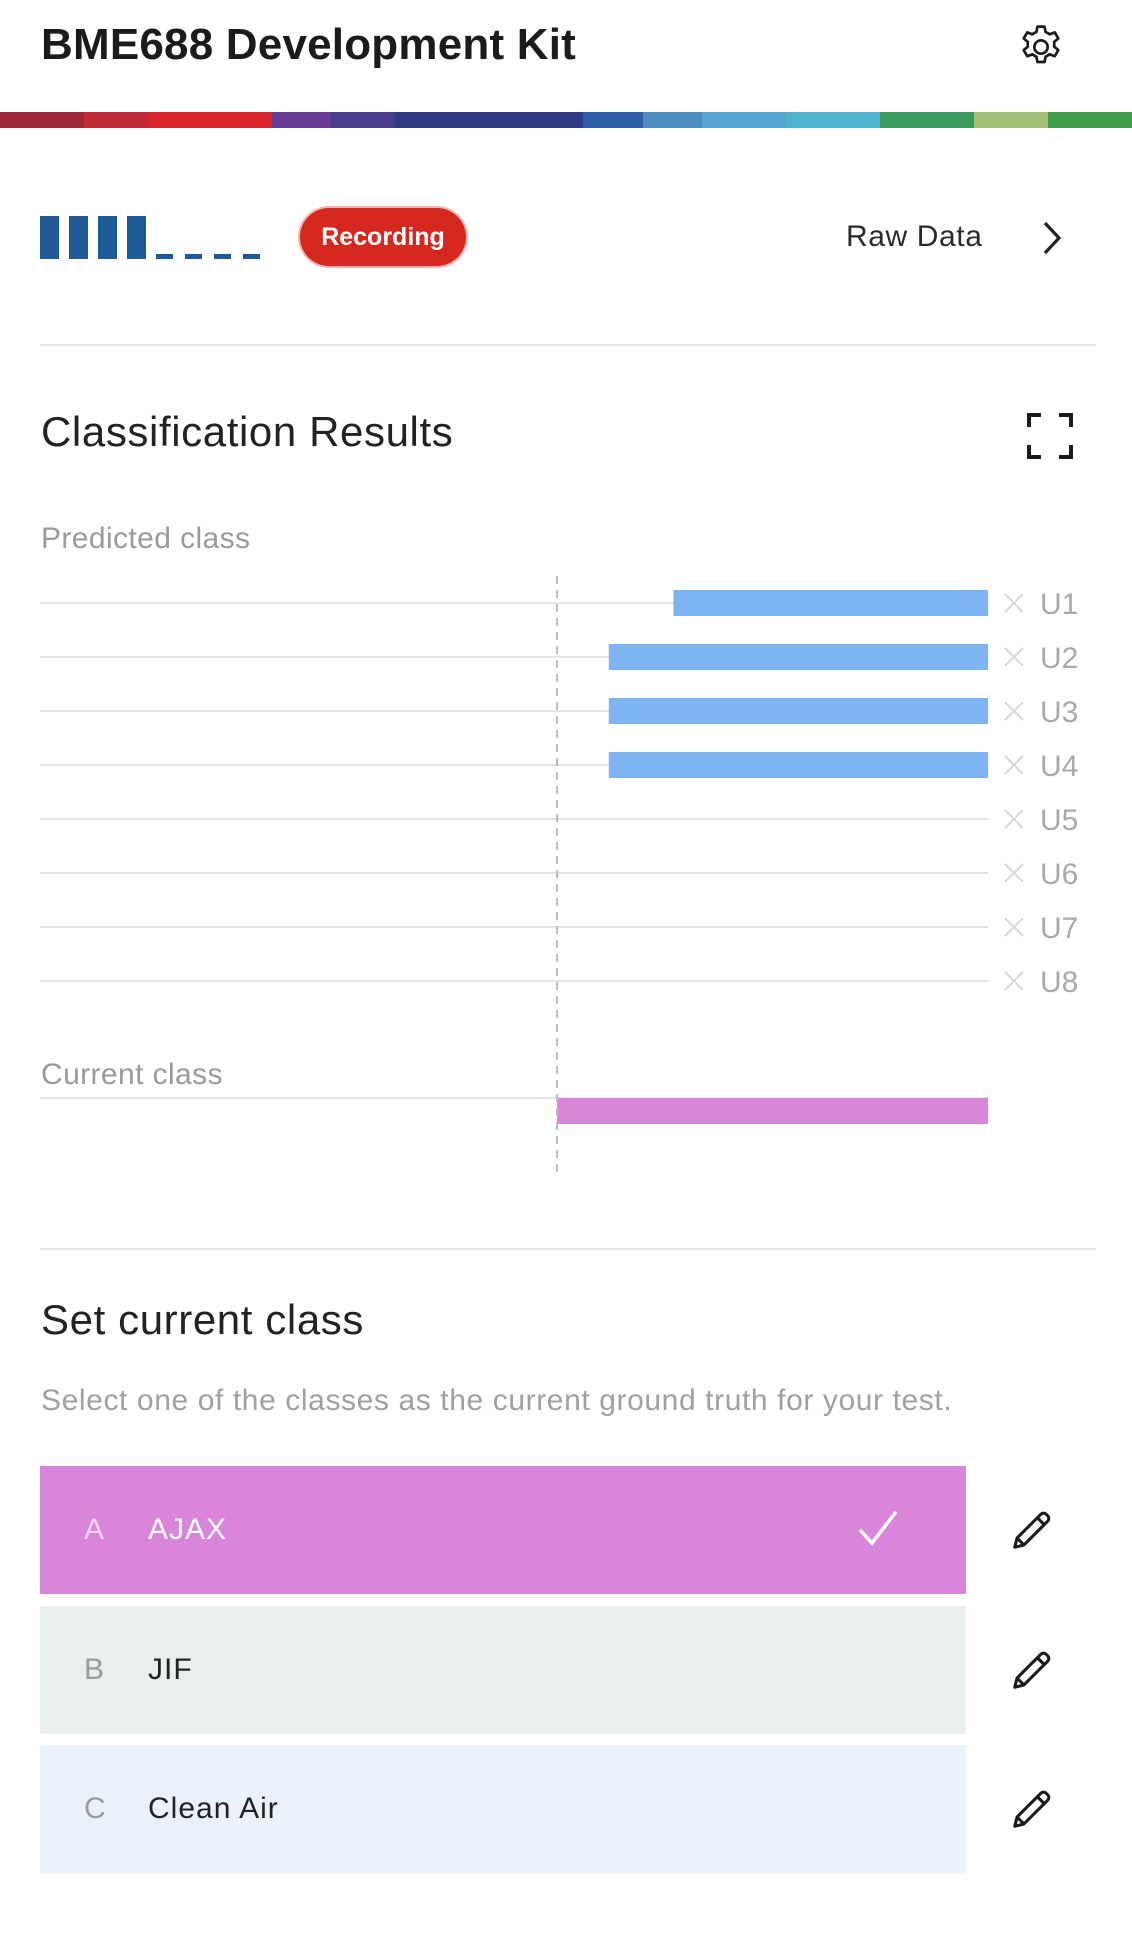 This screenshot has height=1944, width=1132. What do you see at coordinates (95, 1808) in the screenshot?
I see `class-letter: C` at bounding box center [95, 1808].